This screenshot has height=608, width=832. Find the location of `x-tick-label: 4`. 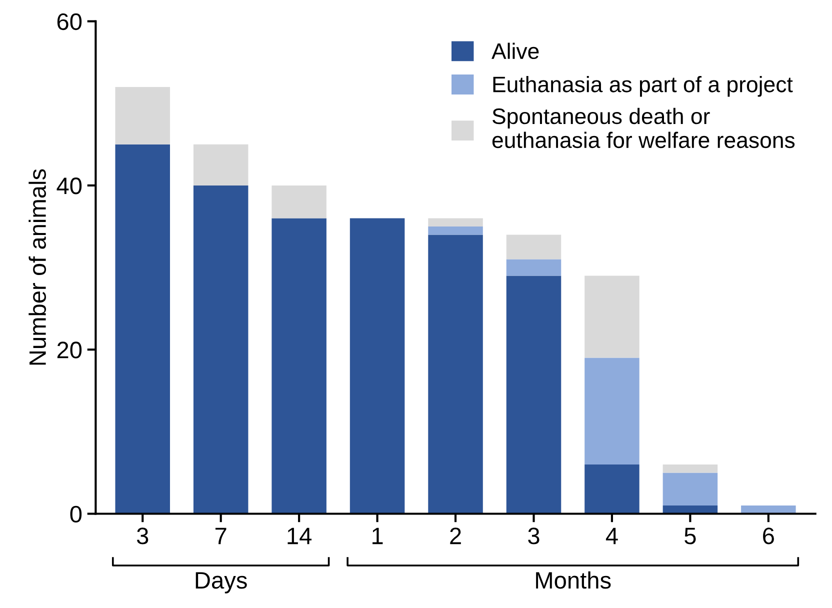

x-tick-label: 4 is located at coordinates (612, 536).